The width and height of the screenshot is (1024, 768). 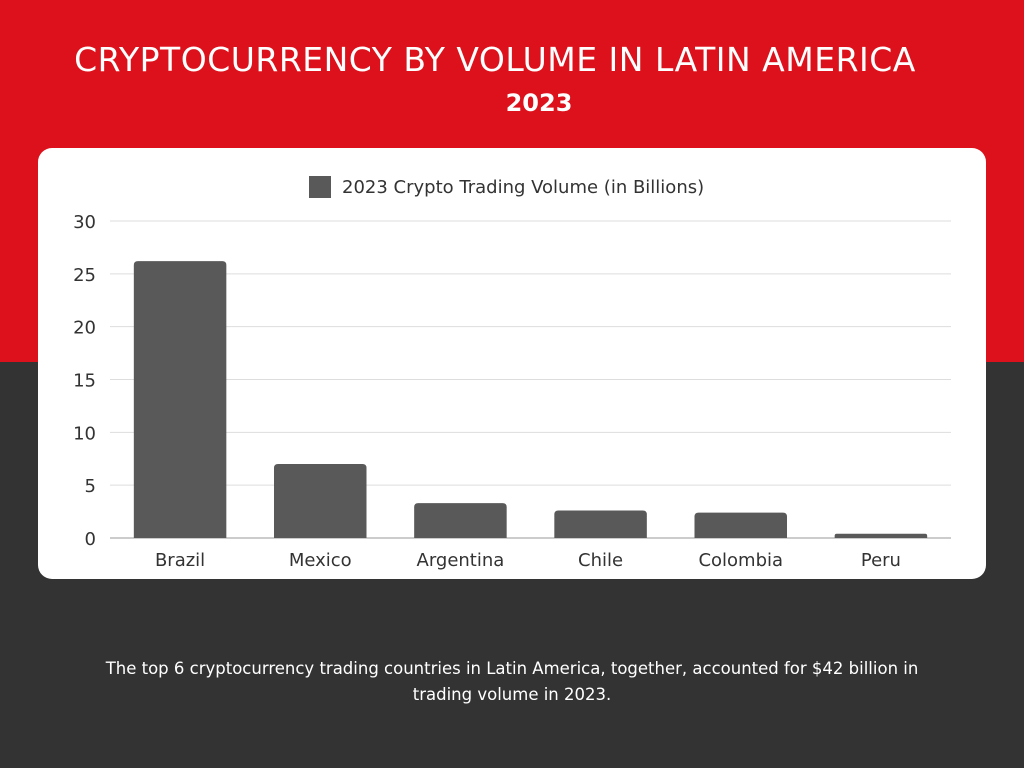 I want to click on x-axis-labels: Brazil Mexico Argentina Chile Colombia Peru, so click(x=528, y=560).